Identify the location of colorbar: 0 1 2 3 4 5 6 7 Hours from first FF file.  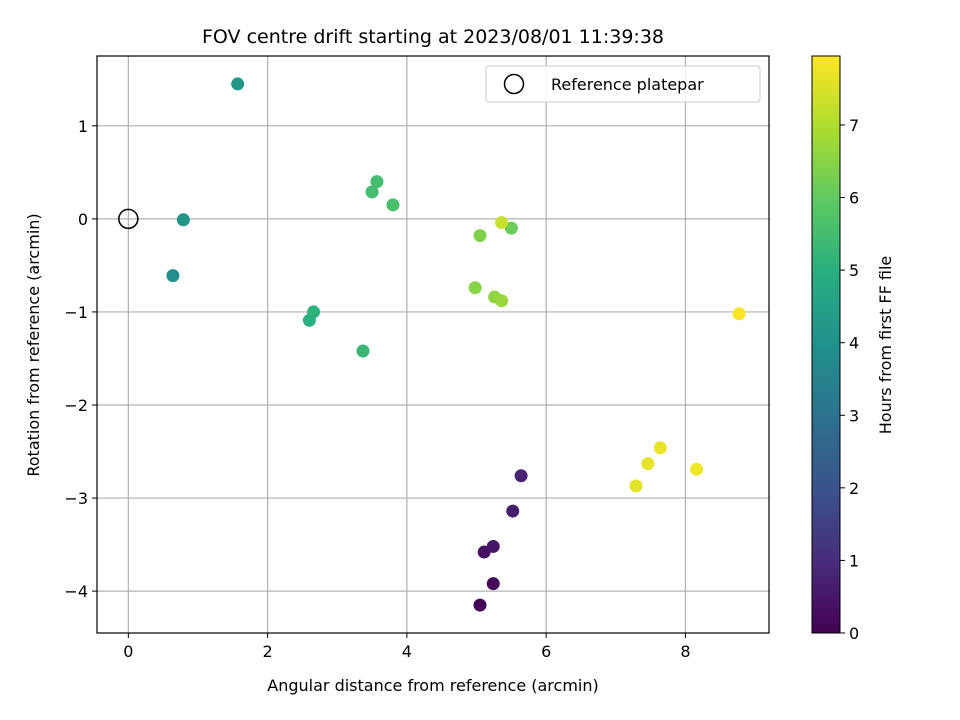
(853, 349).